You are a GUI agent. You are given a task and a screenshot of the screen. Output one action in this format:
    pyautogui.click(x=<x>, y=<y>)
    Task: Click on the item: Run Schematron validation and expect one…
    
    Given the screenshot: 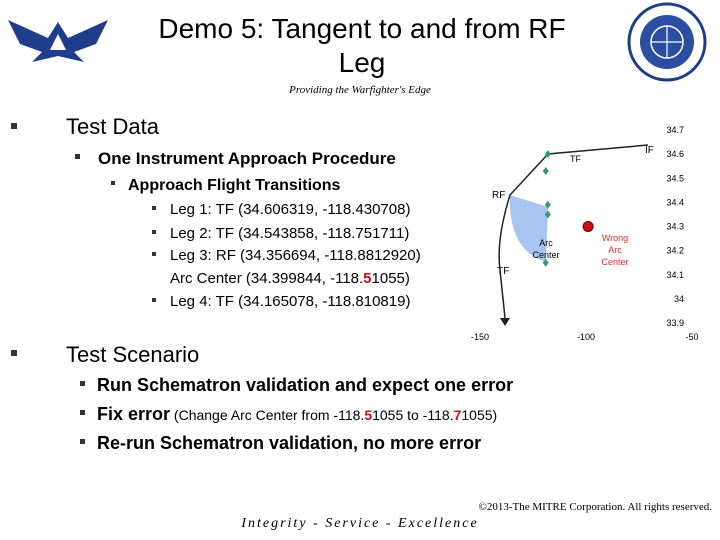 What is the action you would take?
    pyautogui.click(x=305, y=385)
    